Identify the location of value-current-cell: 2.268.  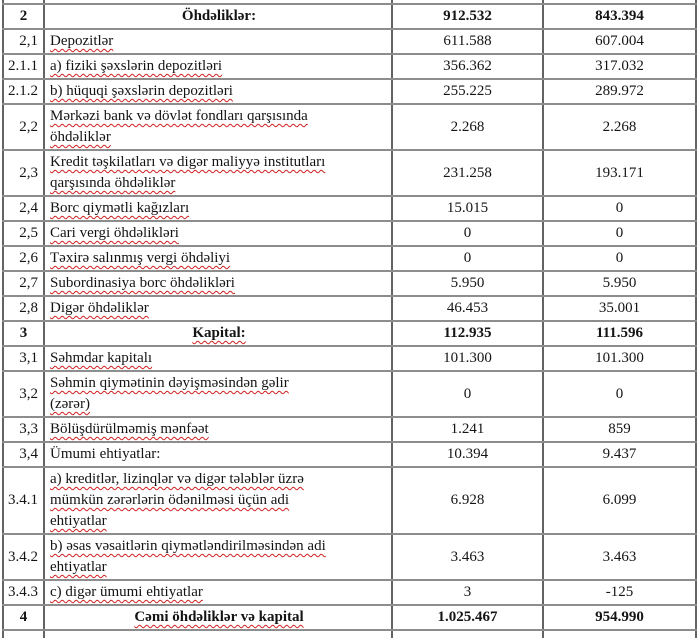
(467, 127).